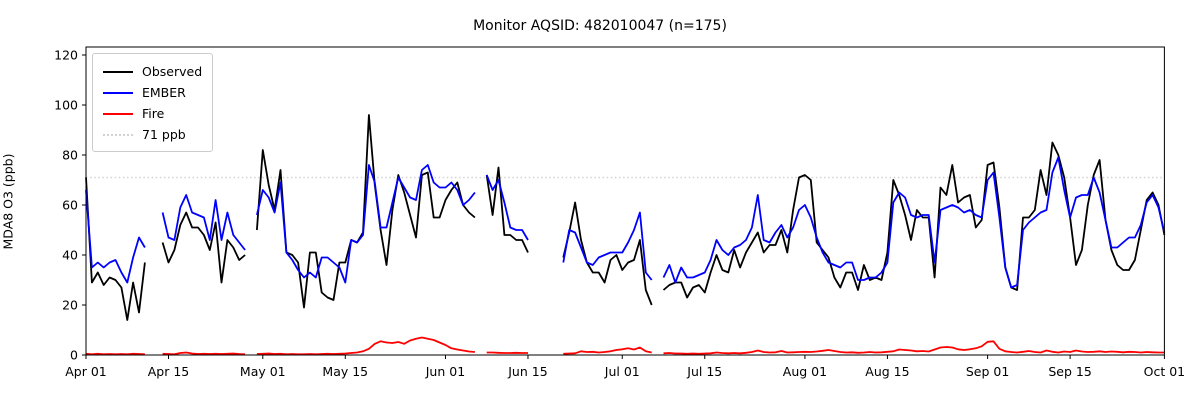  I want to click on legend-item-ember: EMBER, so click(152, 92).